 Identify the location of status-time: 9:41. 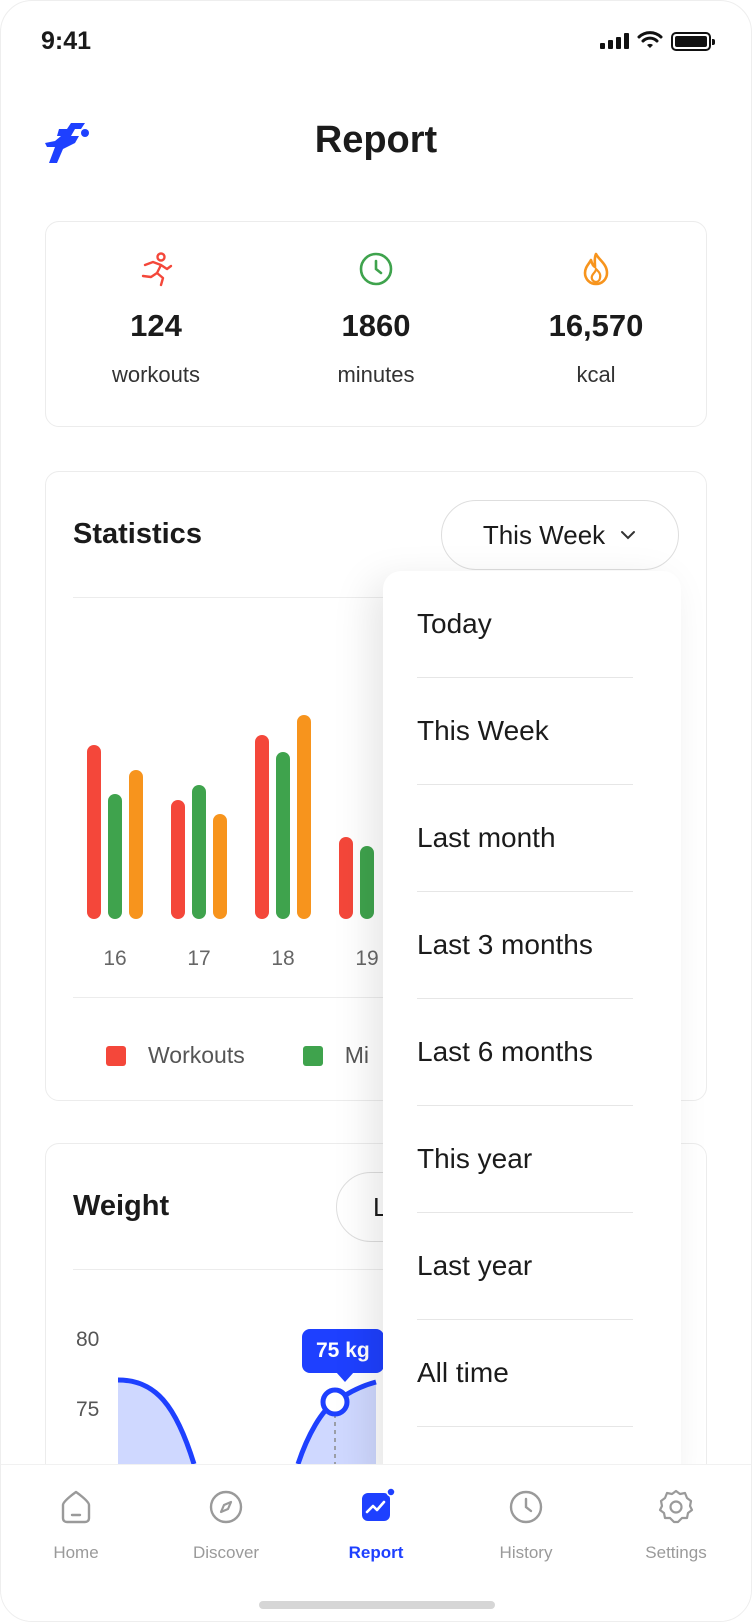
(66, 41).